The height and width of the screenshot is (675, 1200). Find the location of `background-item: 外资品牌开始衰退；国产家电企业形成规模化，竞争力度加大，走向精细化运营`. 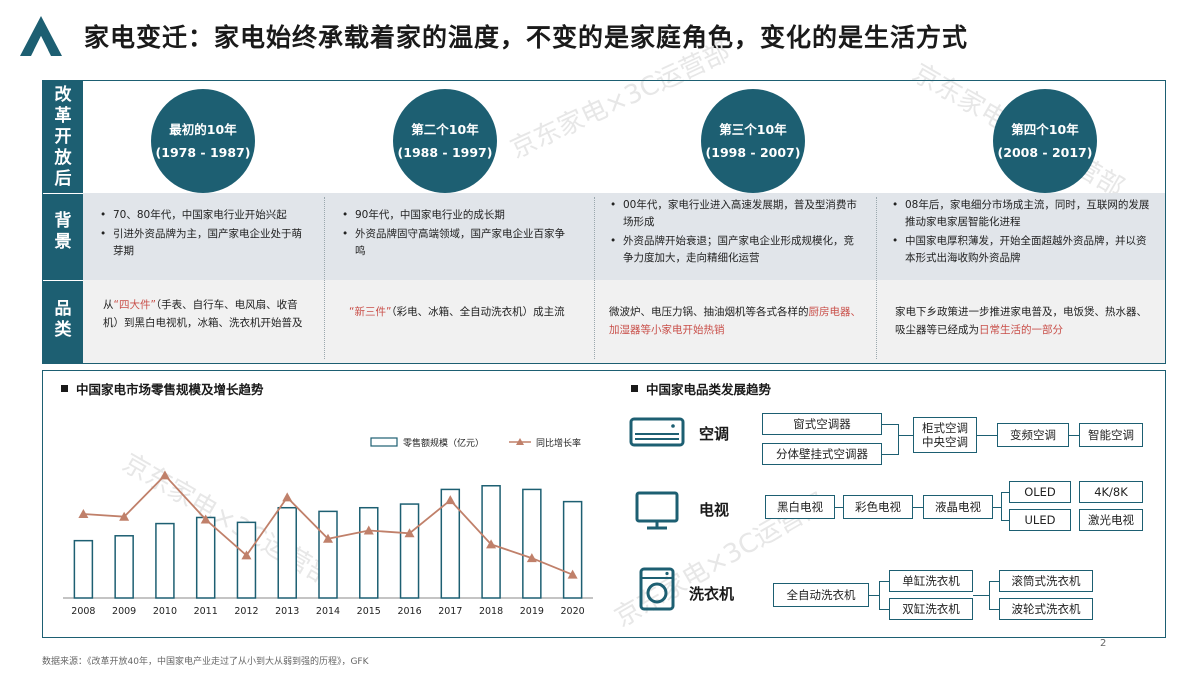

background-item: 外资品牌开始衰退；国产家电企业形成规模化，竞争力度加大，走向精细化运营 is located at coordinates (735, 250).